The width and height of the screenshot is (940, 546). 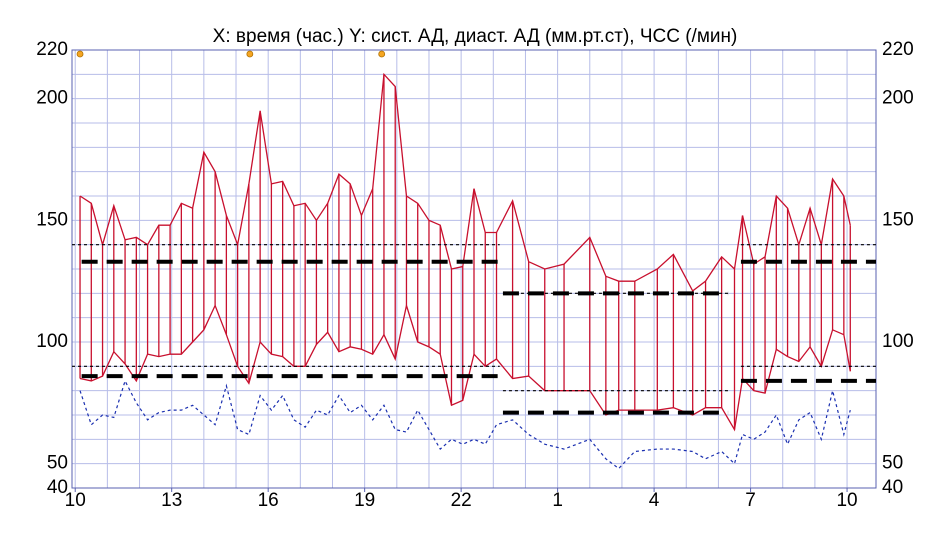 I want to click on y2-tick-label: 100, so click(x=898, y=341).